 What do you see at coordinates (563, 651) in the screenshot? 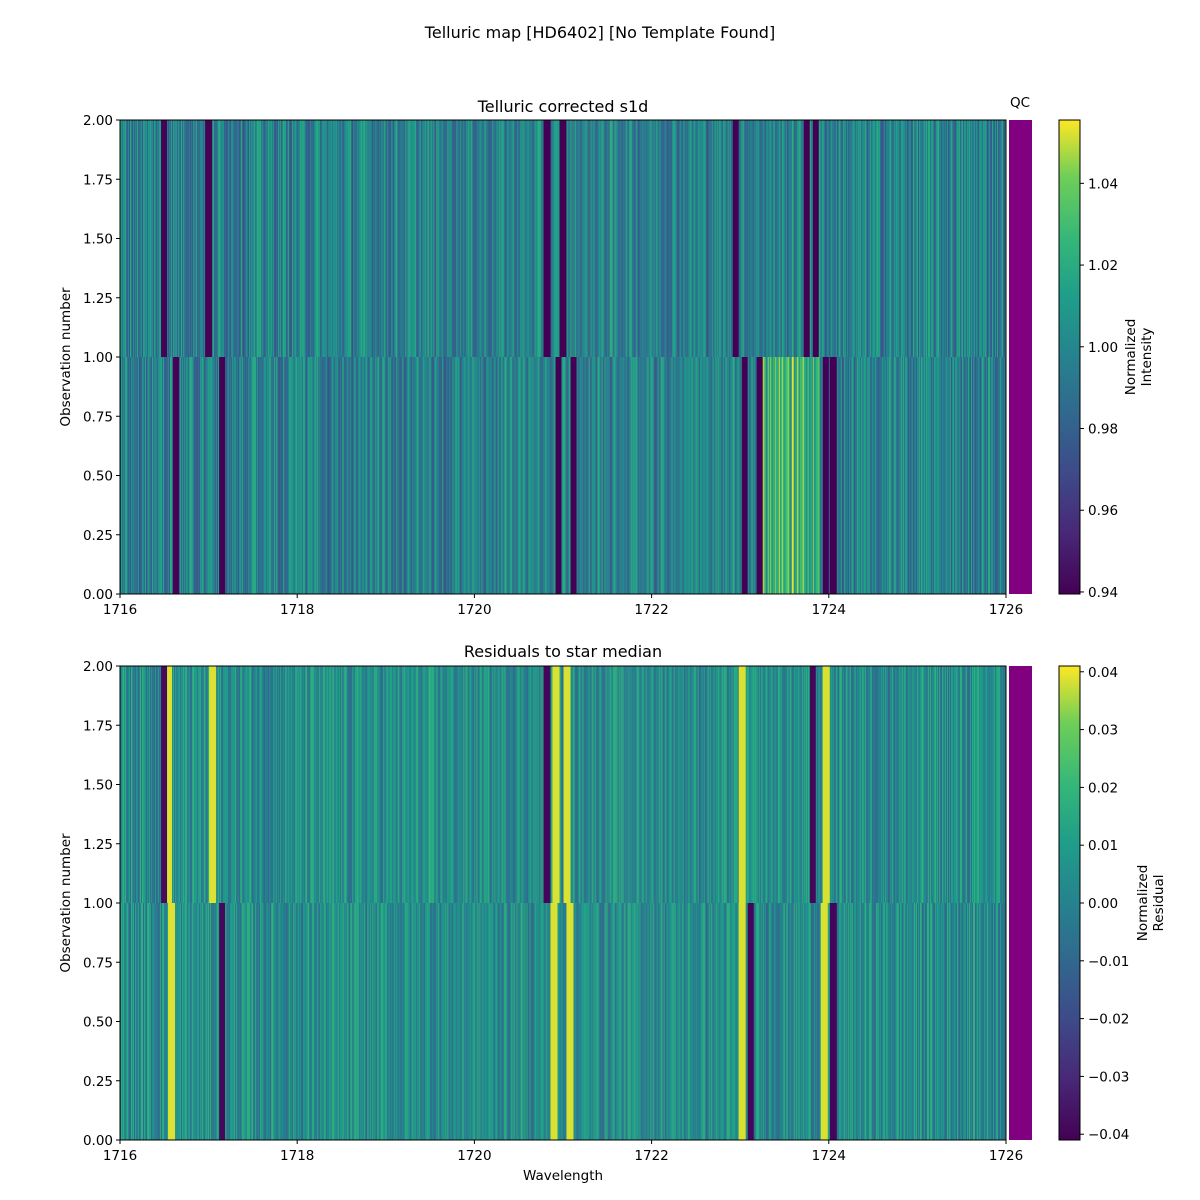
I see `panel-2-title: Residuals to star median` at bounding box center [563, 651].